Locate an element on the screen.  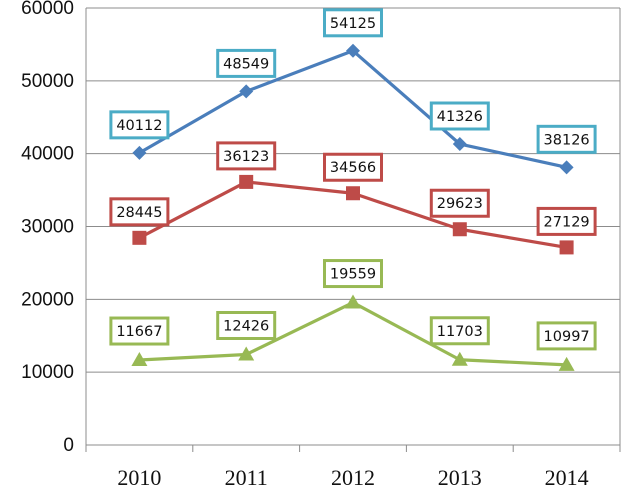
data-label: 11667 is located at coordinates (139, 332).